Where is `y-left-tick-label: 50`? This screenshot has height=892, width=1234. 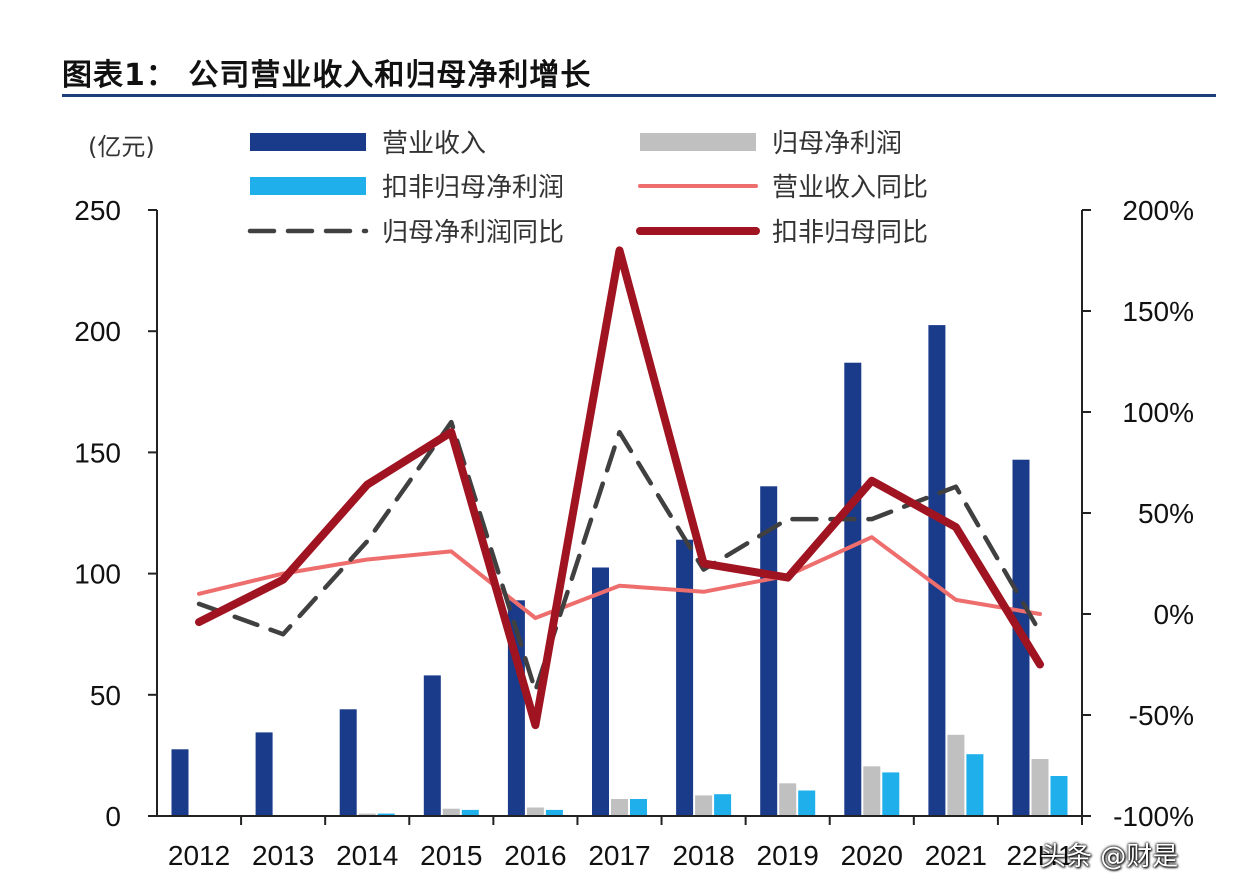 y-left-tick-label: 50 is located at coordinates (105, 695).